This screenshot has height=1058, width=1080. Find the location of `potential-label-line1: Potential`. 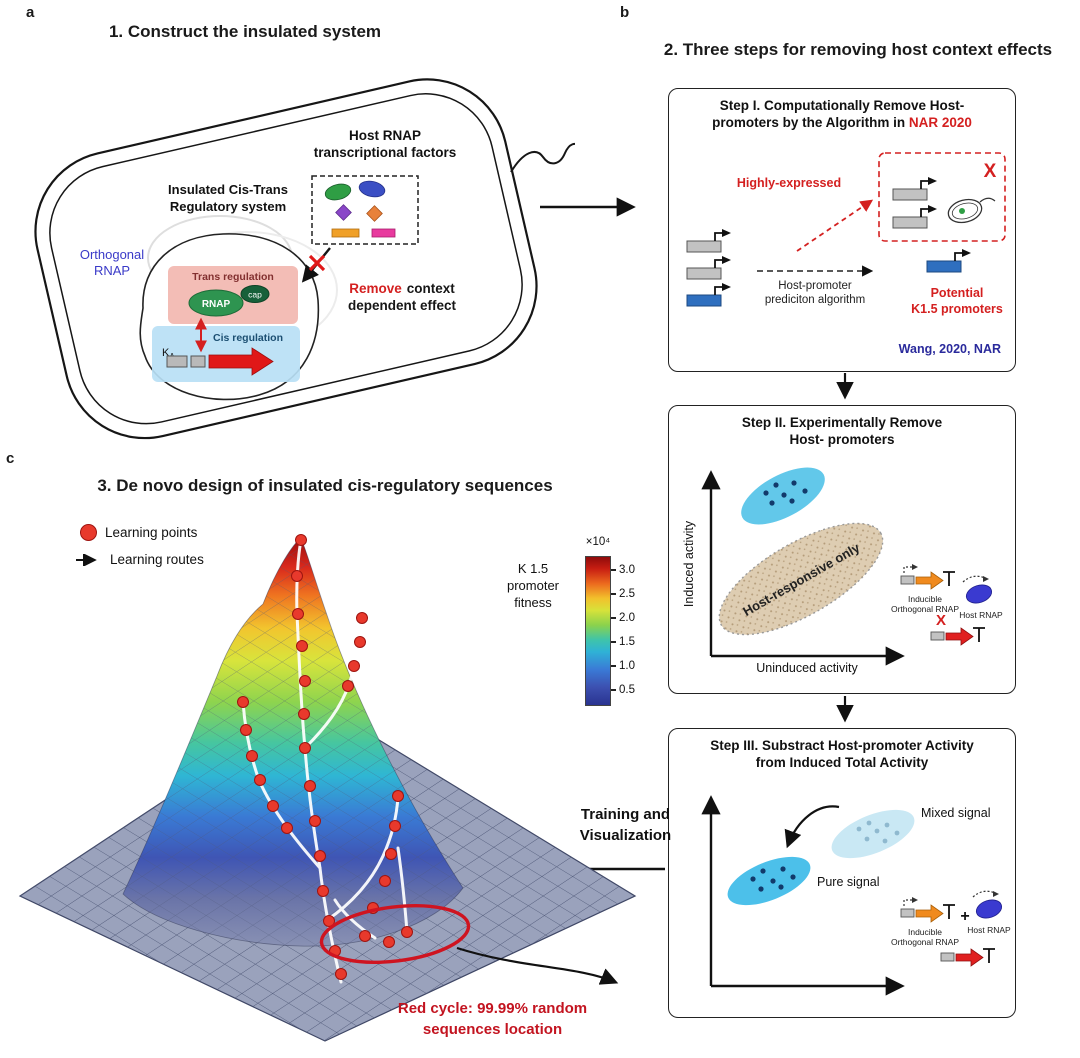

potential-label-line1: Potential is located at coordinates (957, 293).